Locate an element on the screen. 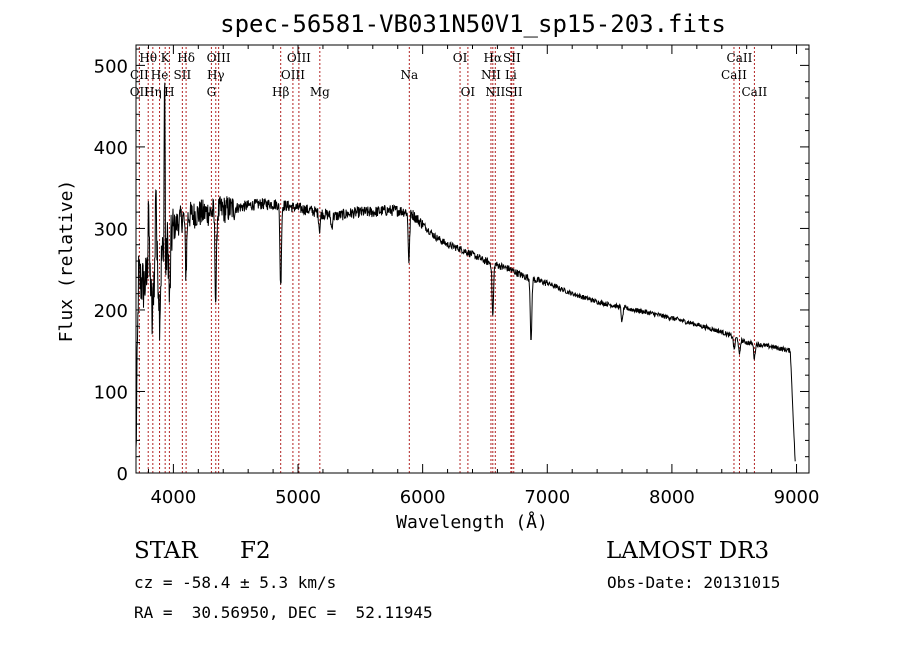 This screenshot has height=649, width=900. obs-date: Obs-Date: 20131015 is located at coordinates (694, 582).